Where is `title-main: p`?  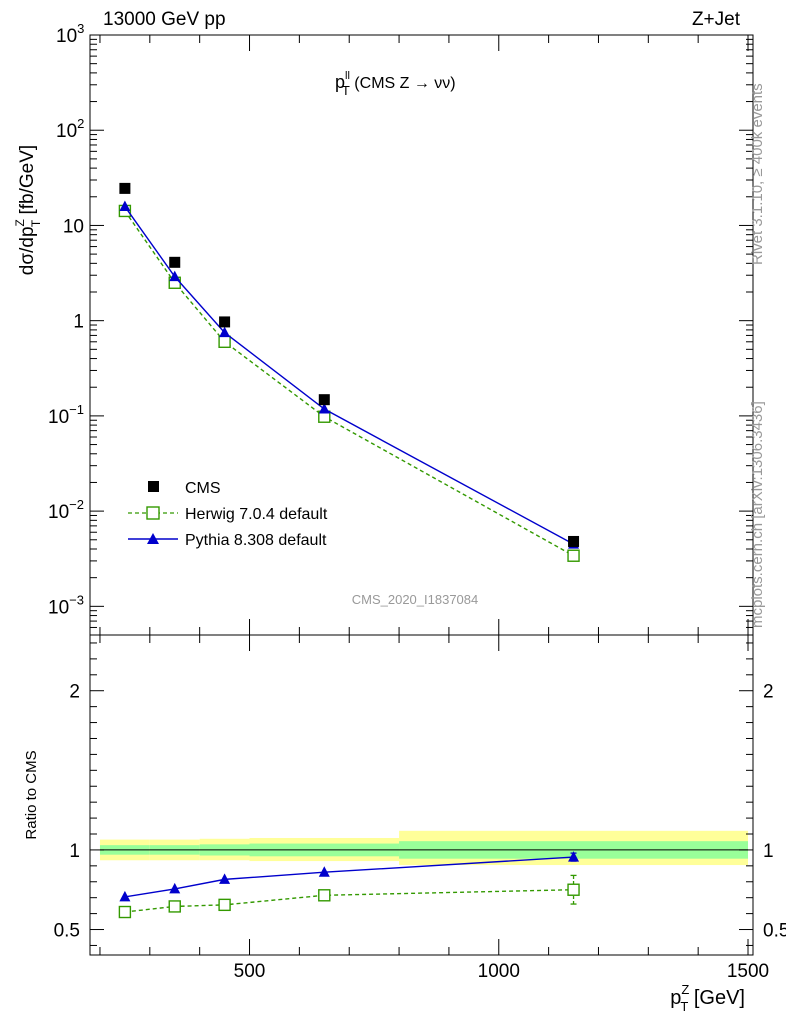
title-main: p is located at coordinates (340, 82).